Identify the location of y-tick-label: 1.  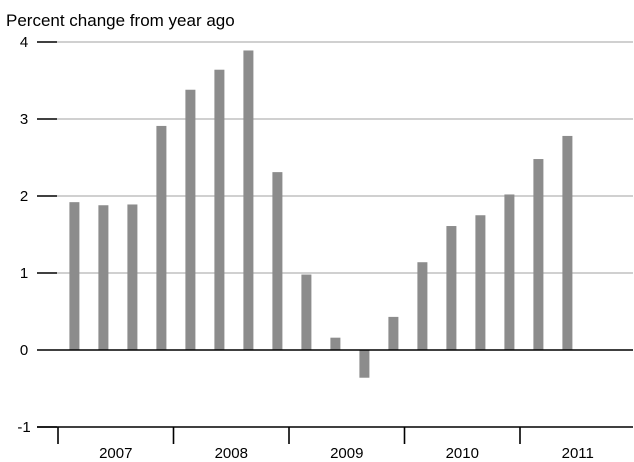
(24, 273).